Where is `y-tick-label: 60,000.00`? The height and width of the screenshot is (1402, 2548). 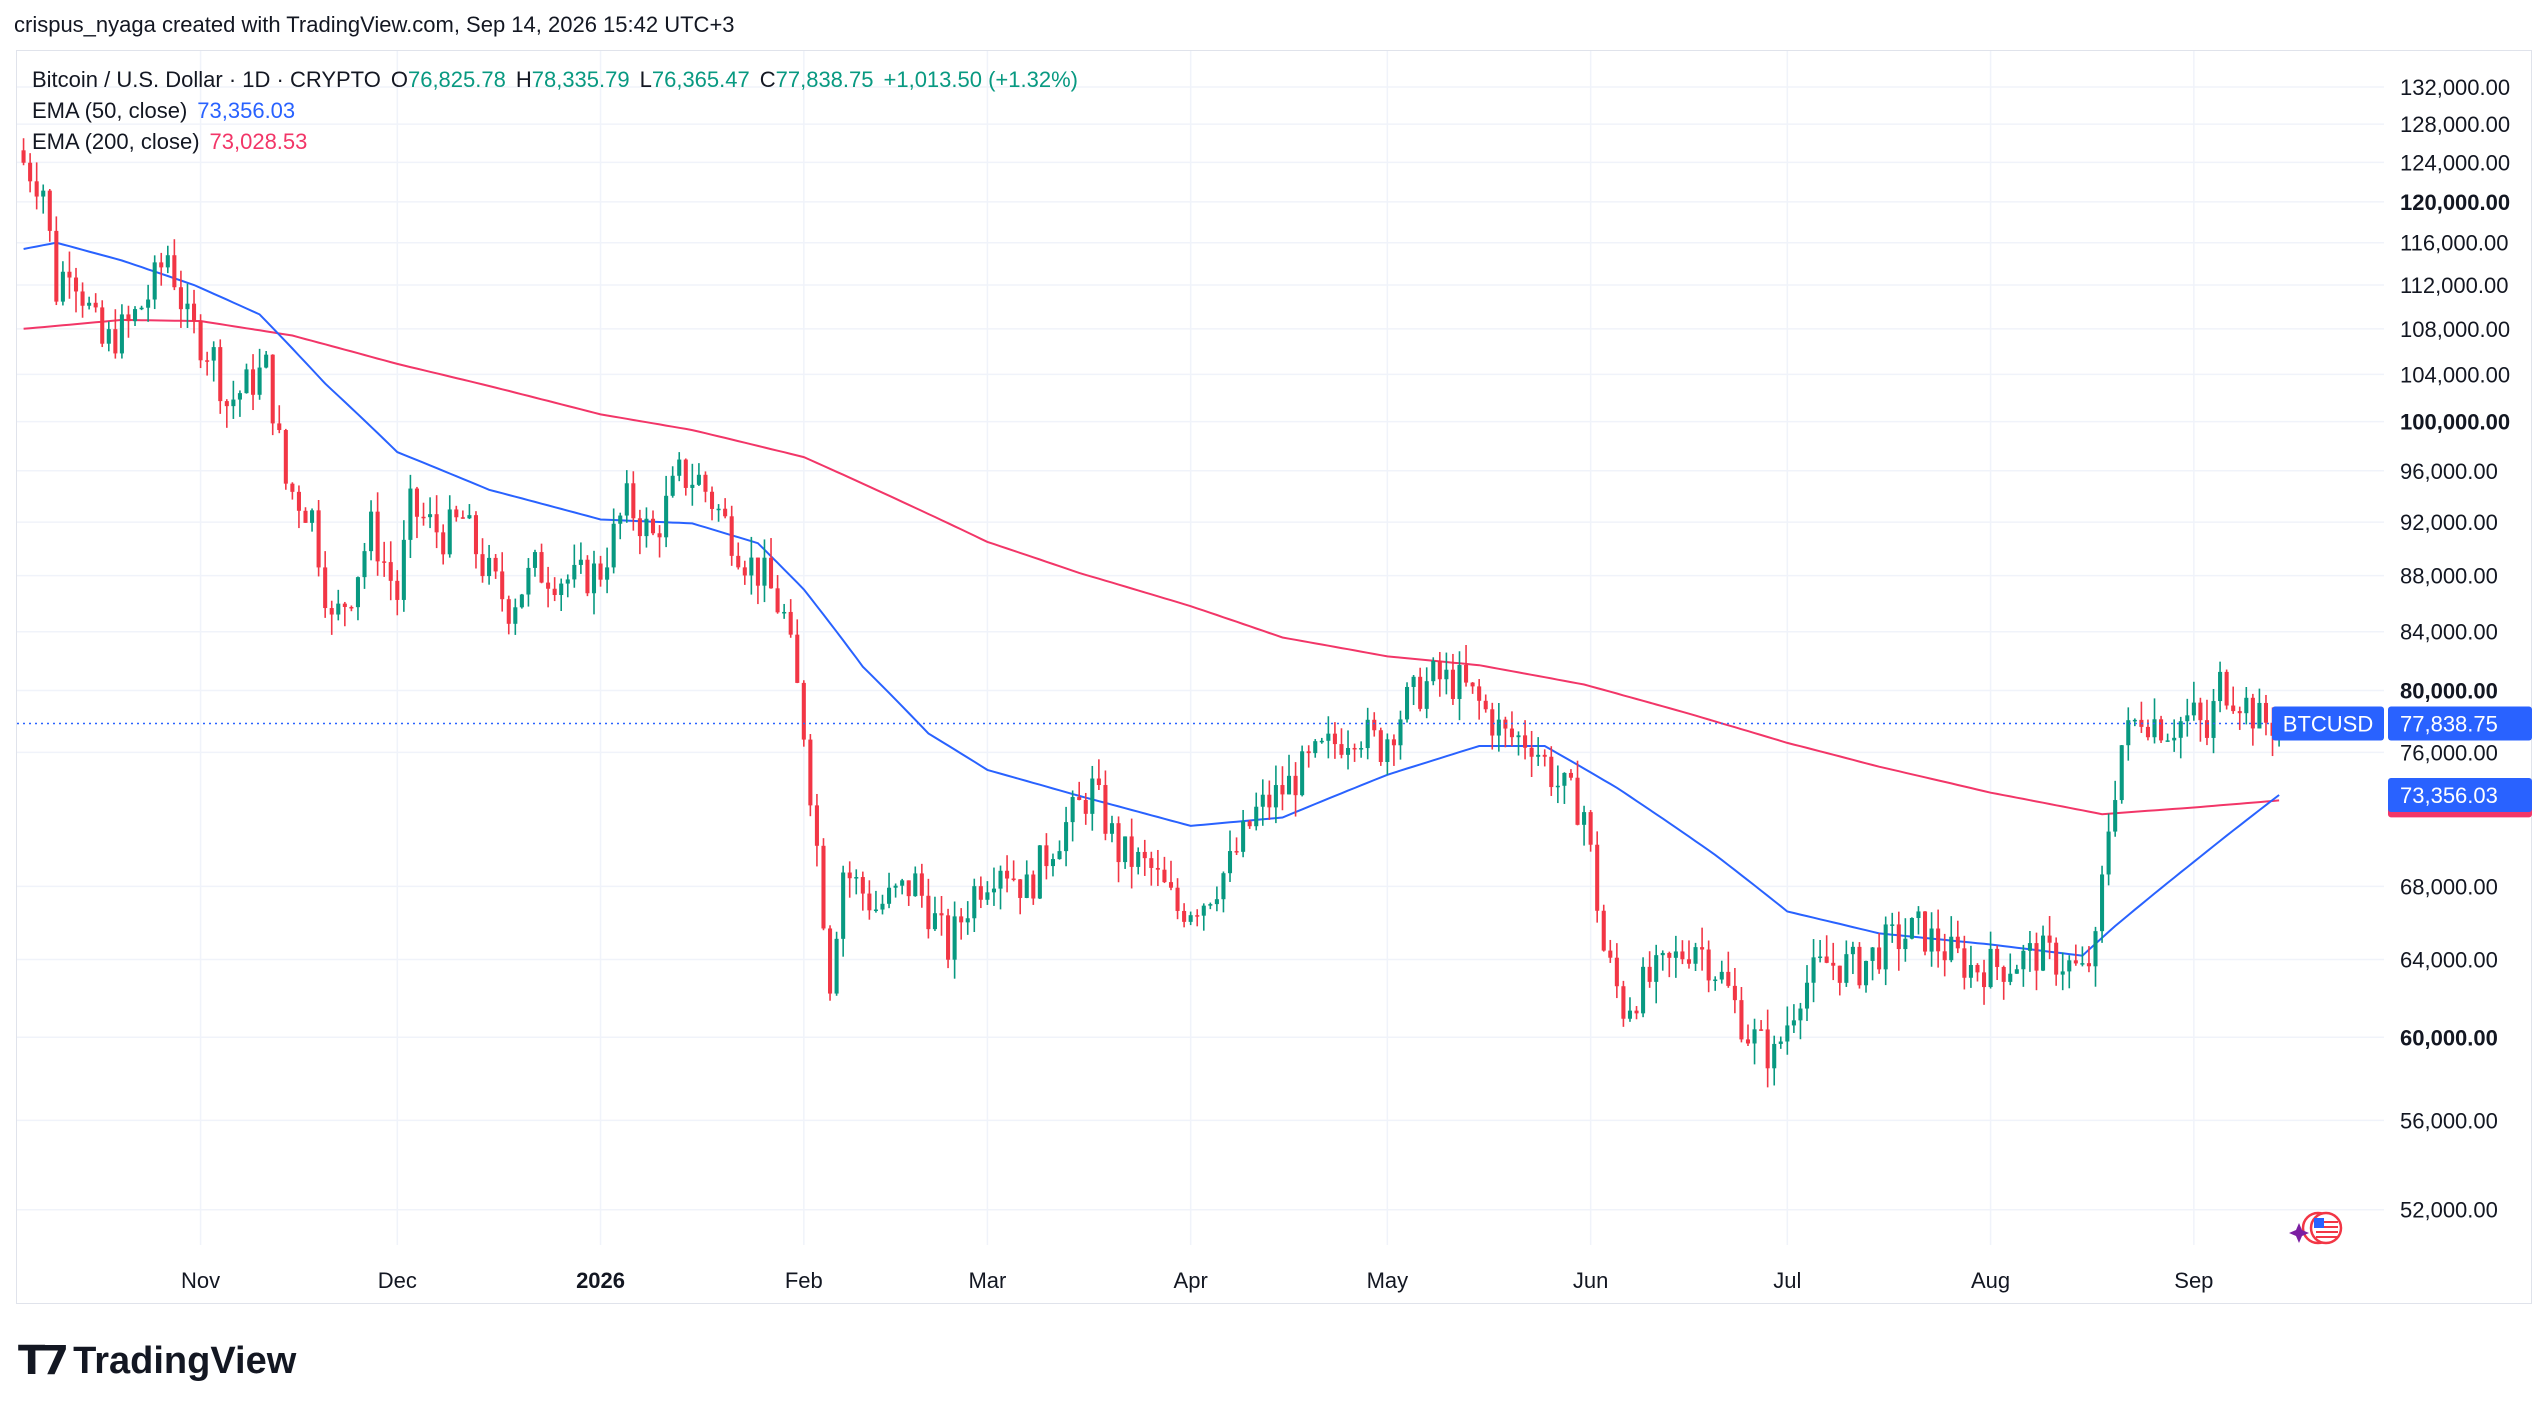
y-tick-label: 60,000.00 is located at coordinates (2449, 1037).